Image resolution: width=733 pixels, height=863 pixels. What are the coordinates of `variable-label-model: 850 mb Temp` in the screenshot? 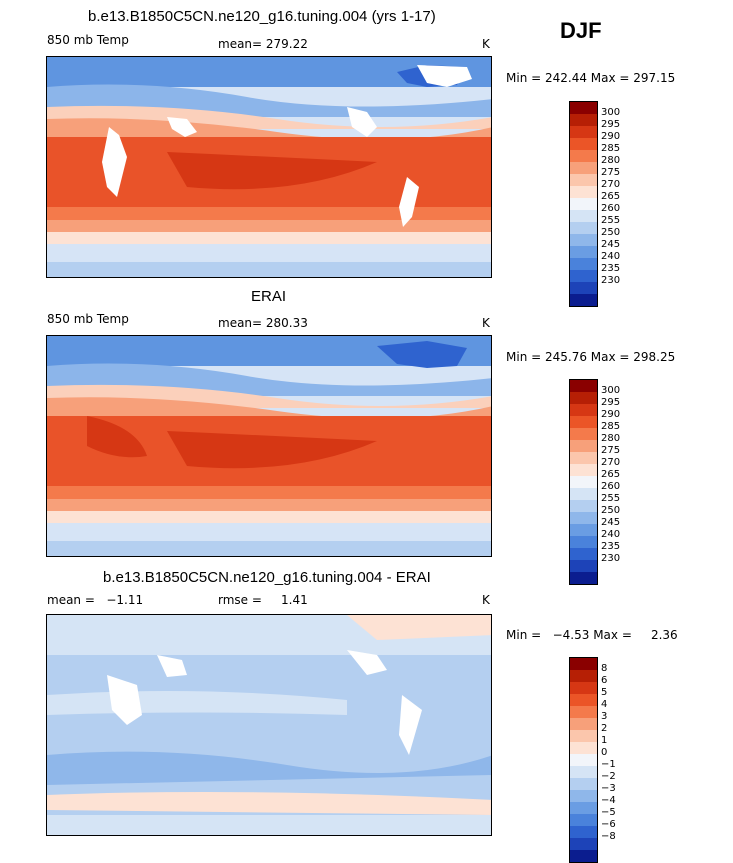 It's located at (88, 40).